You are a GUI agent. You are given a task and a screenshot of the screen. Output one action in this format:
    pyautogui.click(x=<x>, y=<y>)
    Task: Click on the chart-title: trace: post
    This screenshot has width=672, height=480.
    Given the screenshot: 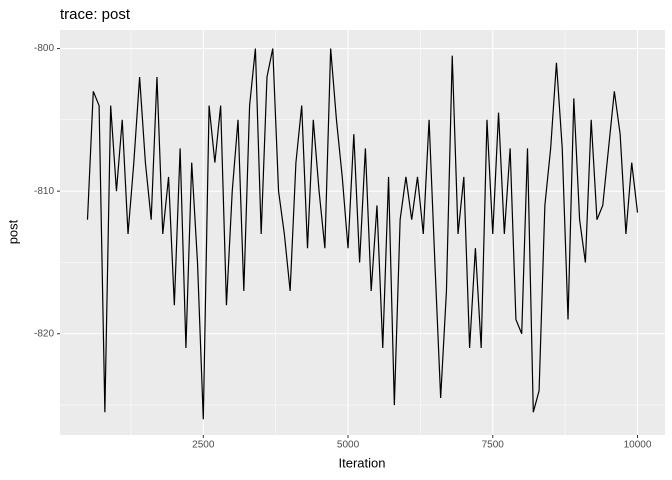 What is the action you would take?
    pyautogui.click(x=95, y=14)
    